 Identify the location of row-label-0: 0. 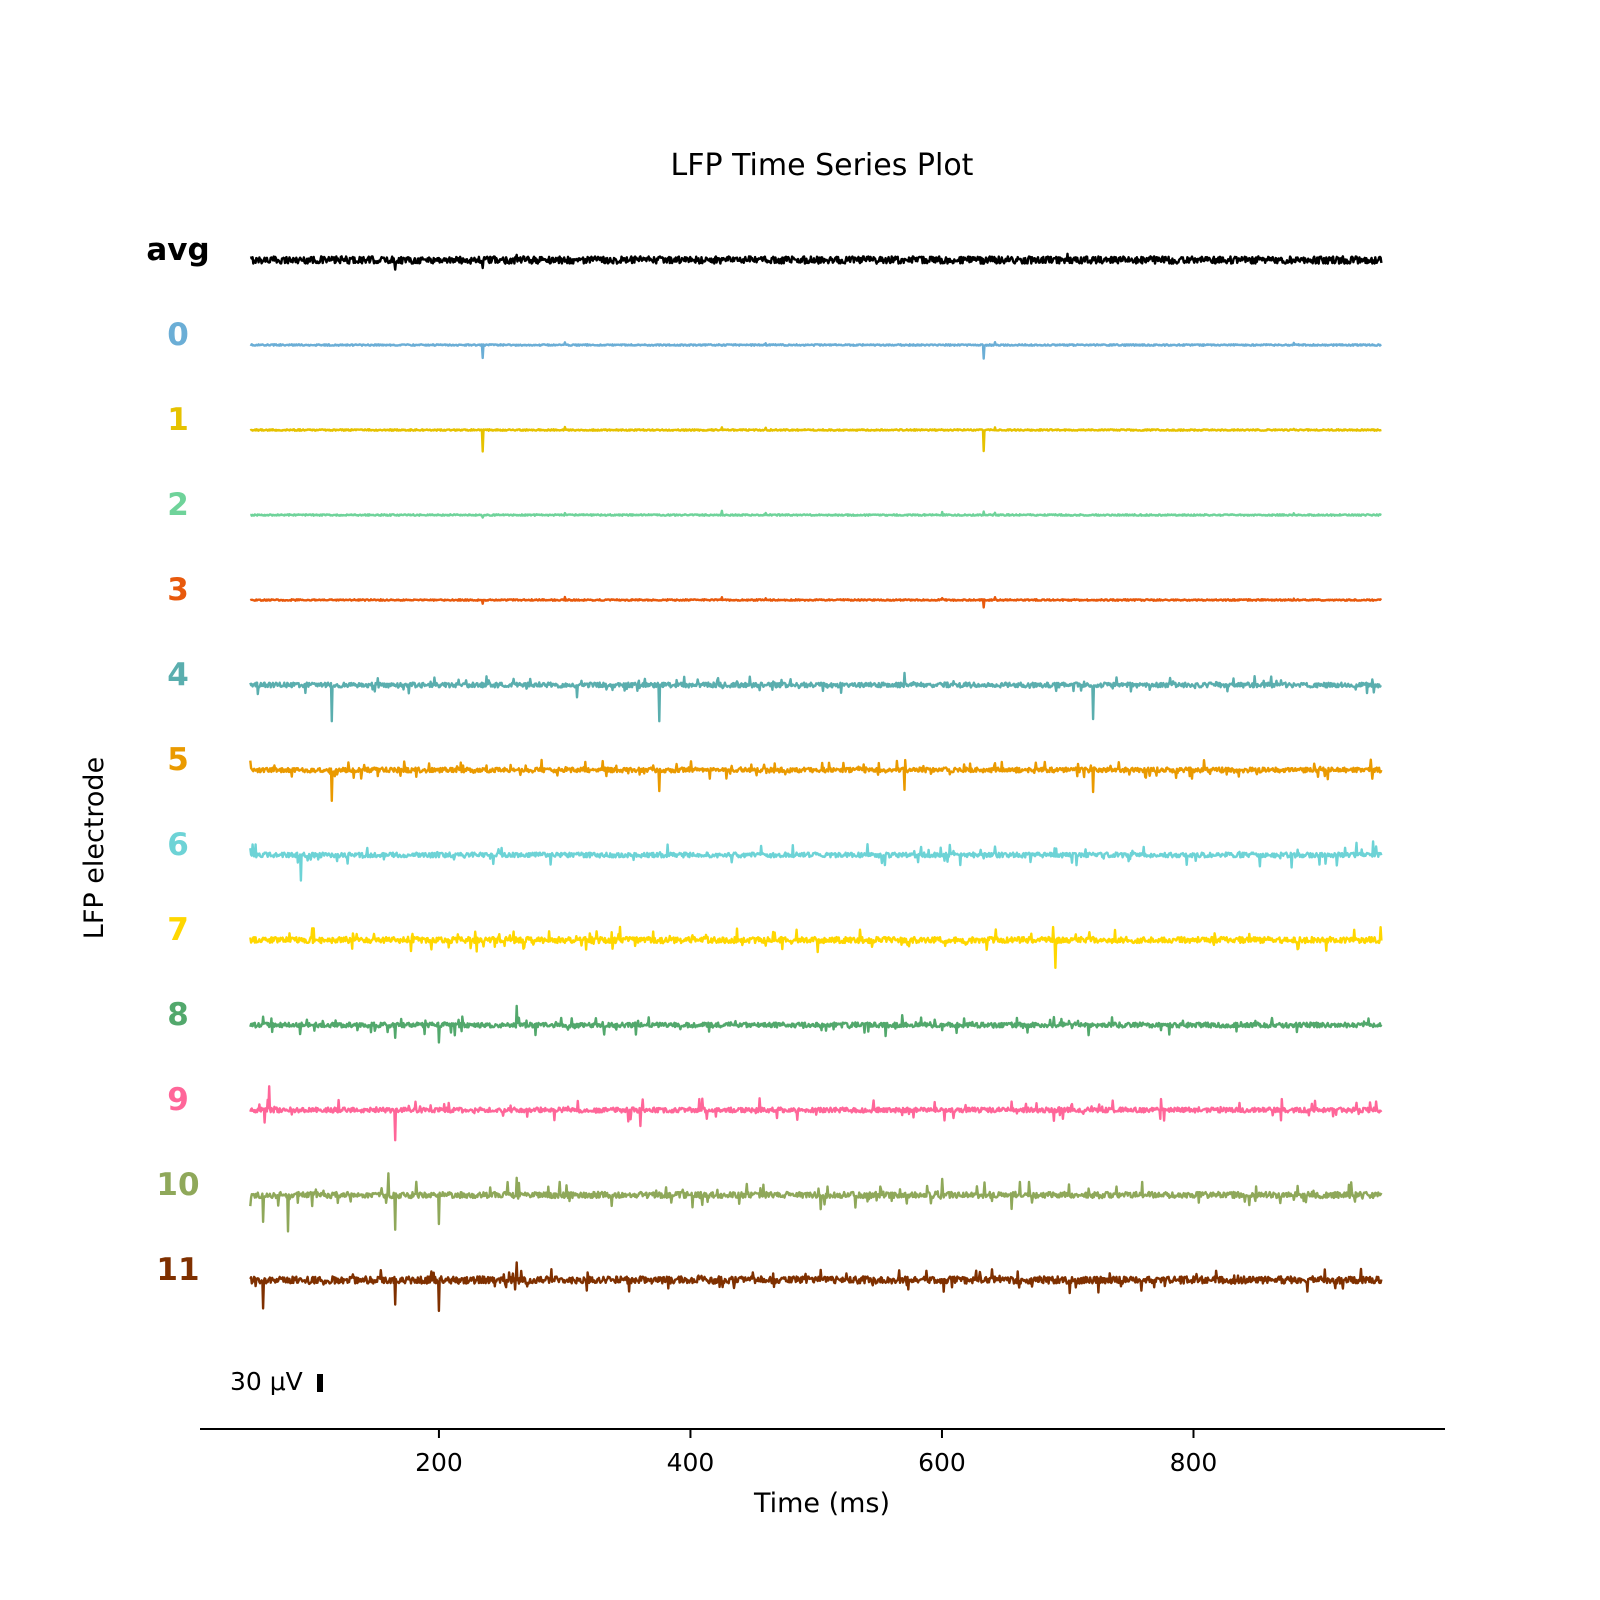
(178, 335).